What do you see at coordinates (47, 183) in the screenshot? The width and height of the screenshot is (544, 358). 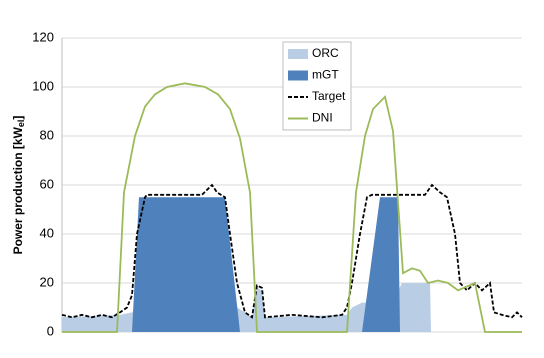 I see `y-tick-label: 60` at bounding box center [47, 183].